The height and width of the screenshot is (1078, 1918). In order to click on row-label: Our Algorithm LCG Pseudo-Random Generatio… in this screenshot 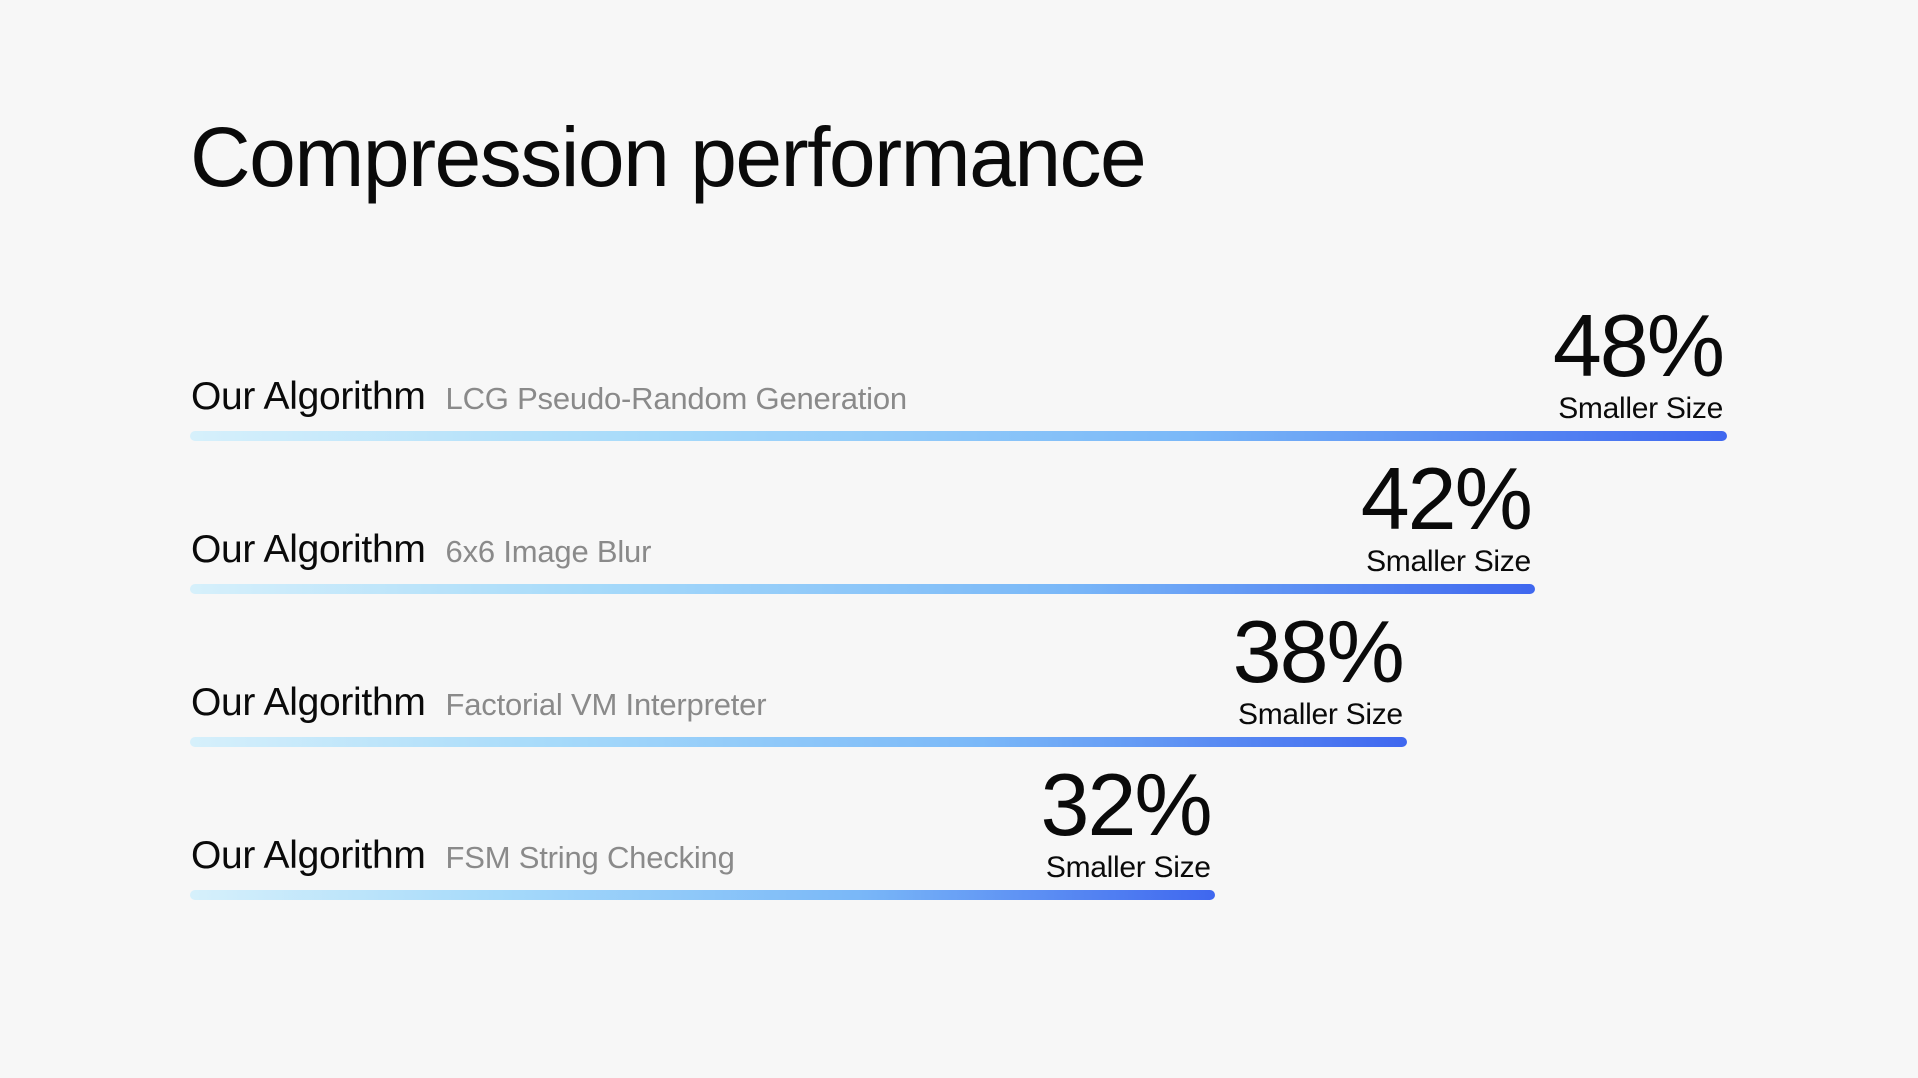, I will do `click(549, 396)`.